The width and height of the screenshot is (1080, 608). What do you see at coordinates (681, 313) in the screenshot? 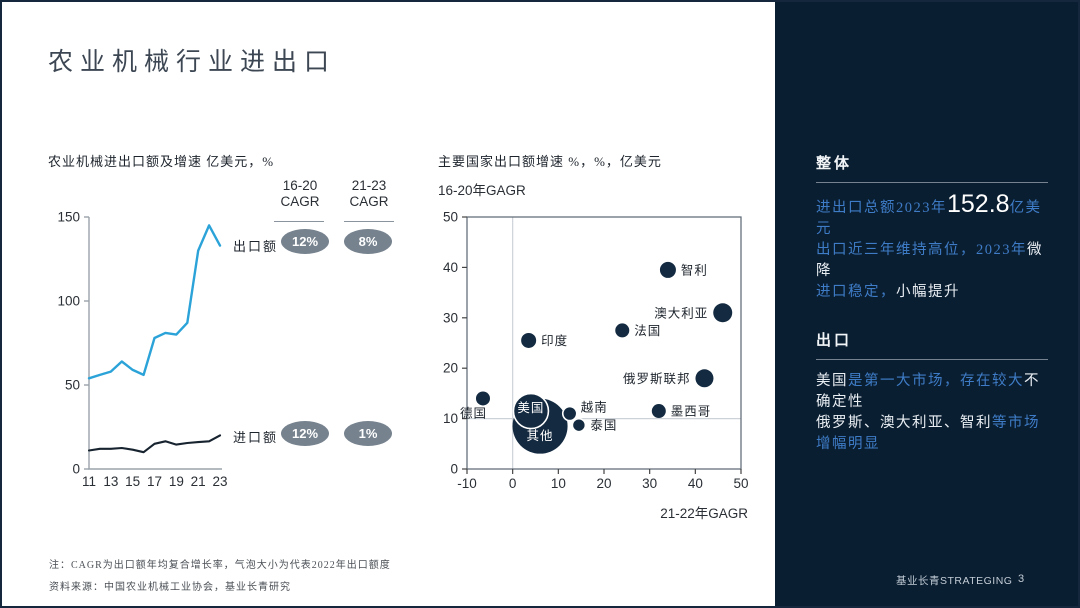
I see `bubble-label-8: 澳大利亚` at bounding box center [681, 313].